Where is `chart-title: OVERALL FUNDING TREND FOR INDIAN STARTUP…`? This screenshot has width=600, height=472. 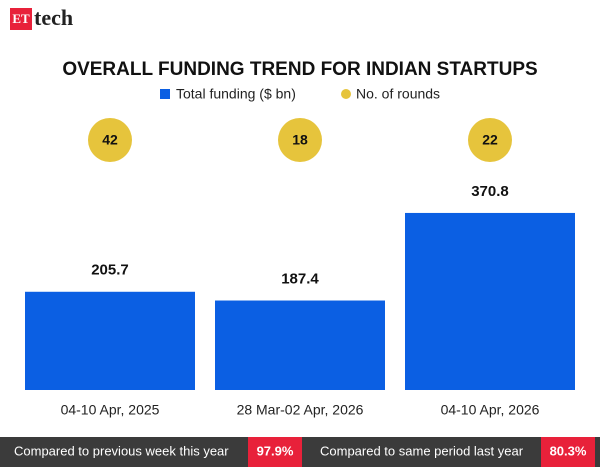
chart-title: OVERALL FUNDING TREND FOR INDIAN STARTUP… is located at coordinates (299, 69).